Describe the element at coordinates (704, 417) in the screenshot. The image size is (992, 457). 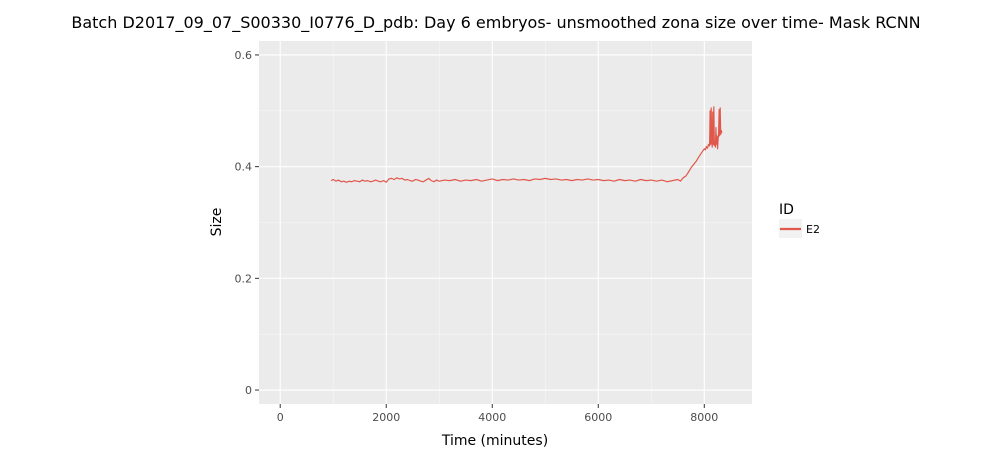
I see `x-tick-label: 8000` at that location.